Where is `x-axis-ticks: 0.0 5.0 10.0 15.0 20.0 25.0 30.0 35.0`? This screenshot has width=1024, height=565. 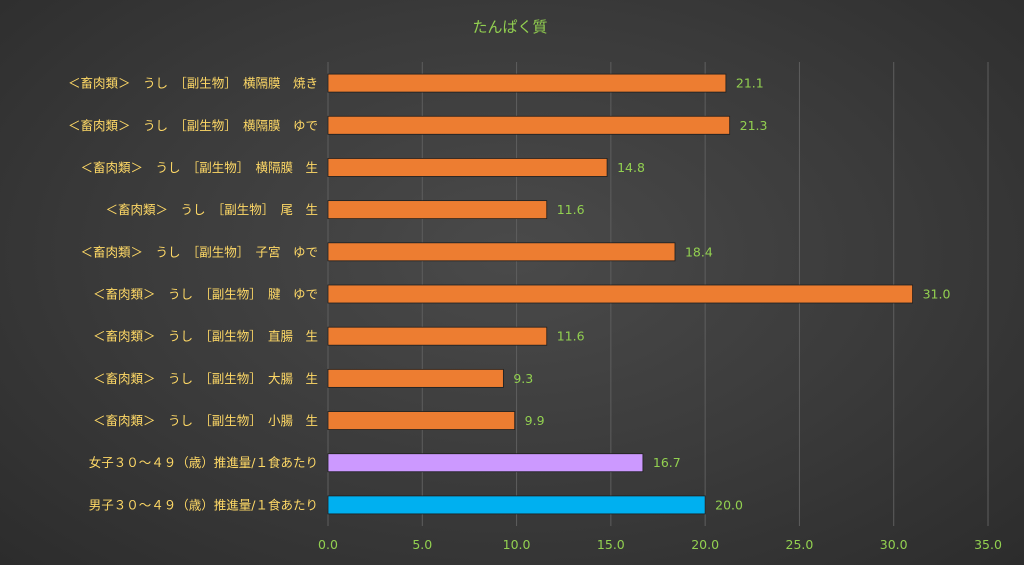
x-axis-ticks: 0.0 5.0 10.0 15.0 20.0 25.0 30.0 35.0 is located at coordinates (660, 544).